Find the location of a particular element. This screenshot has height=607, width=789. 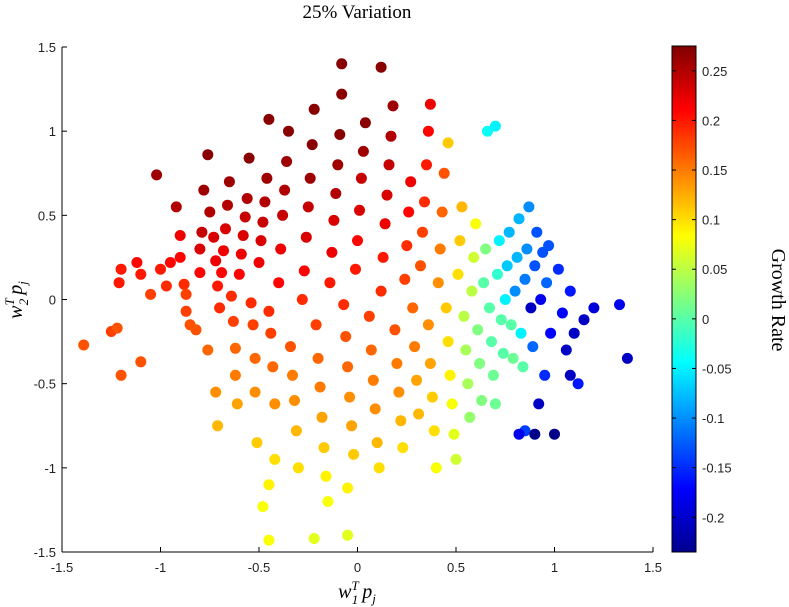

colorbar-tick-label: -0.1 is located at coordinates (713, 418).